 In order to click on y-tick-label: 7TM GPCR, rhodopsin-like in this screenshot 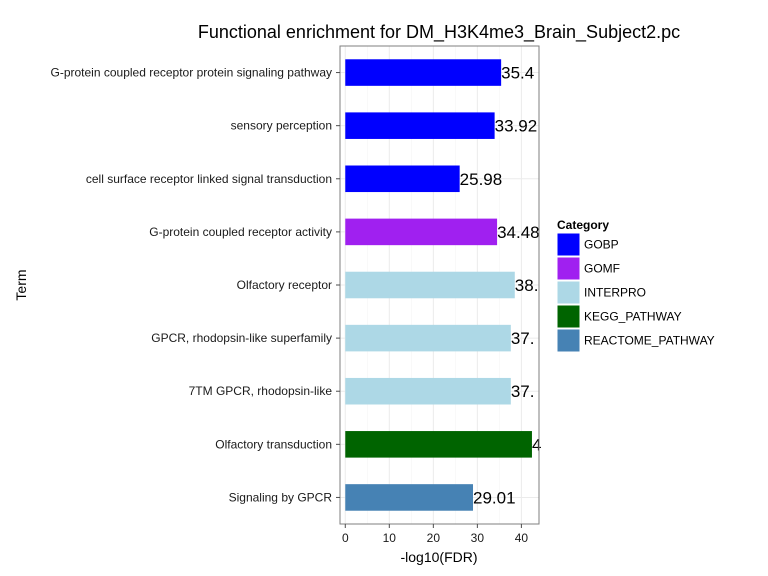, I will do `click(261, 391)`.